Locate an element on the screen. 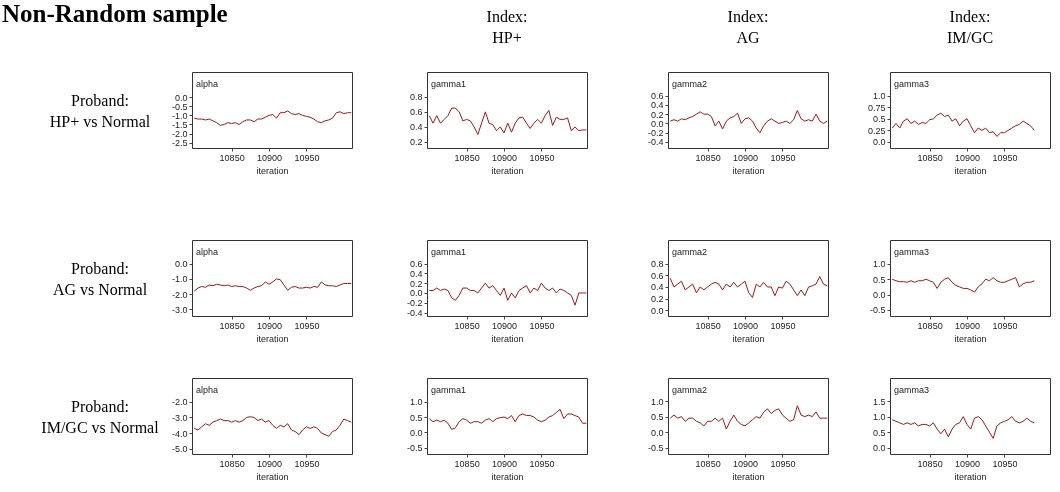 The image size is (1060, 492). text: Proband: AG vs Normal is located at coordinates (100, 279).